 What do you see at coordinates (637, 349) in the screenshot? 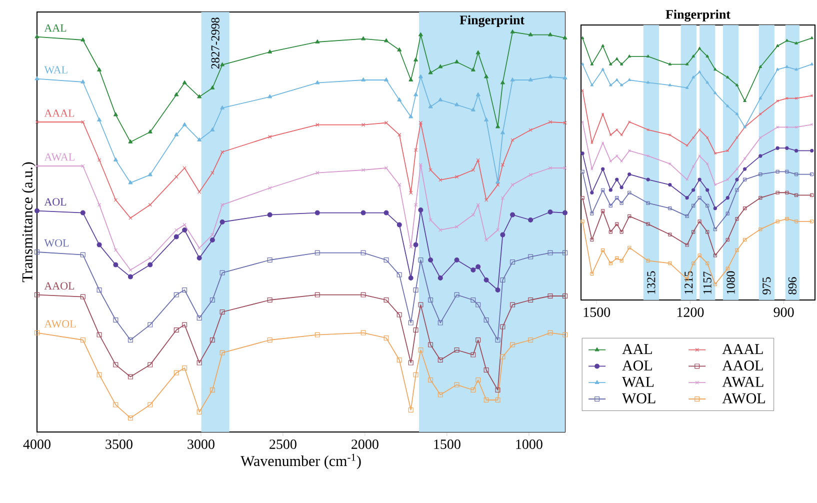
I see `legend-label: AAL` at bounding box center [637, 349].